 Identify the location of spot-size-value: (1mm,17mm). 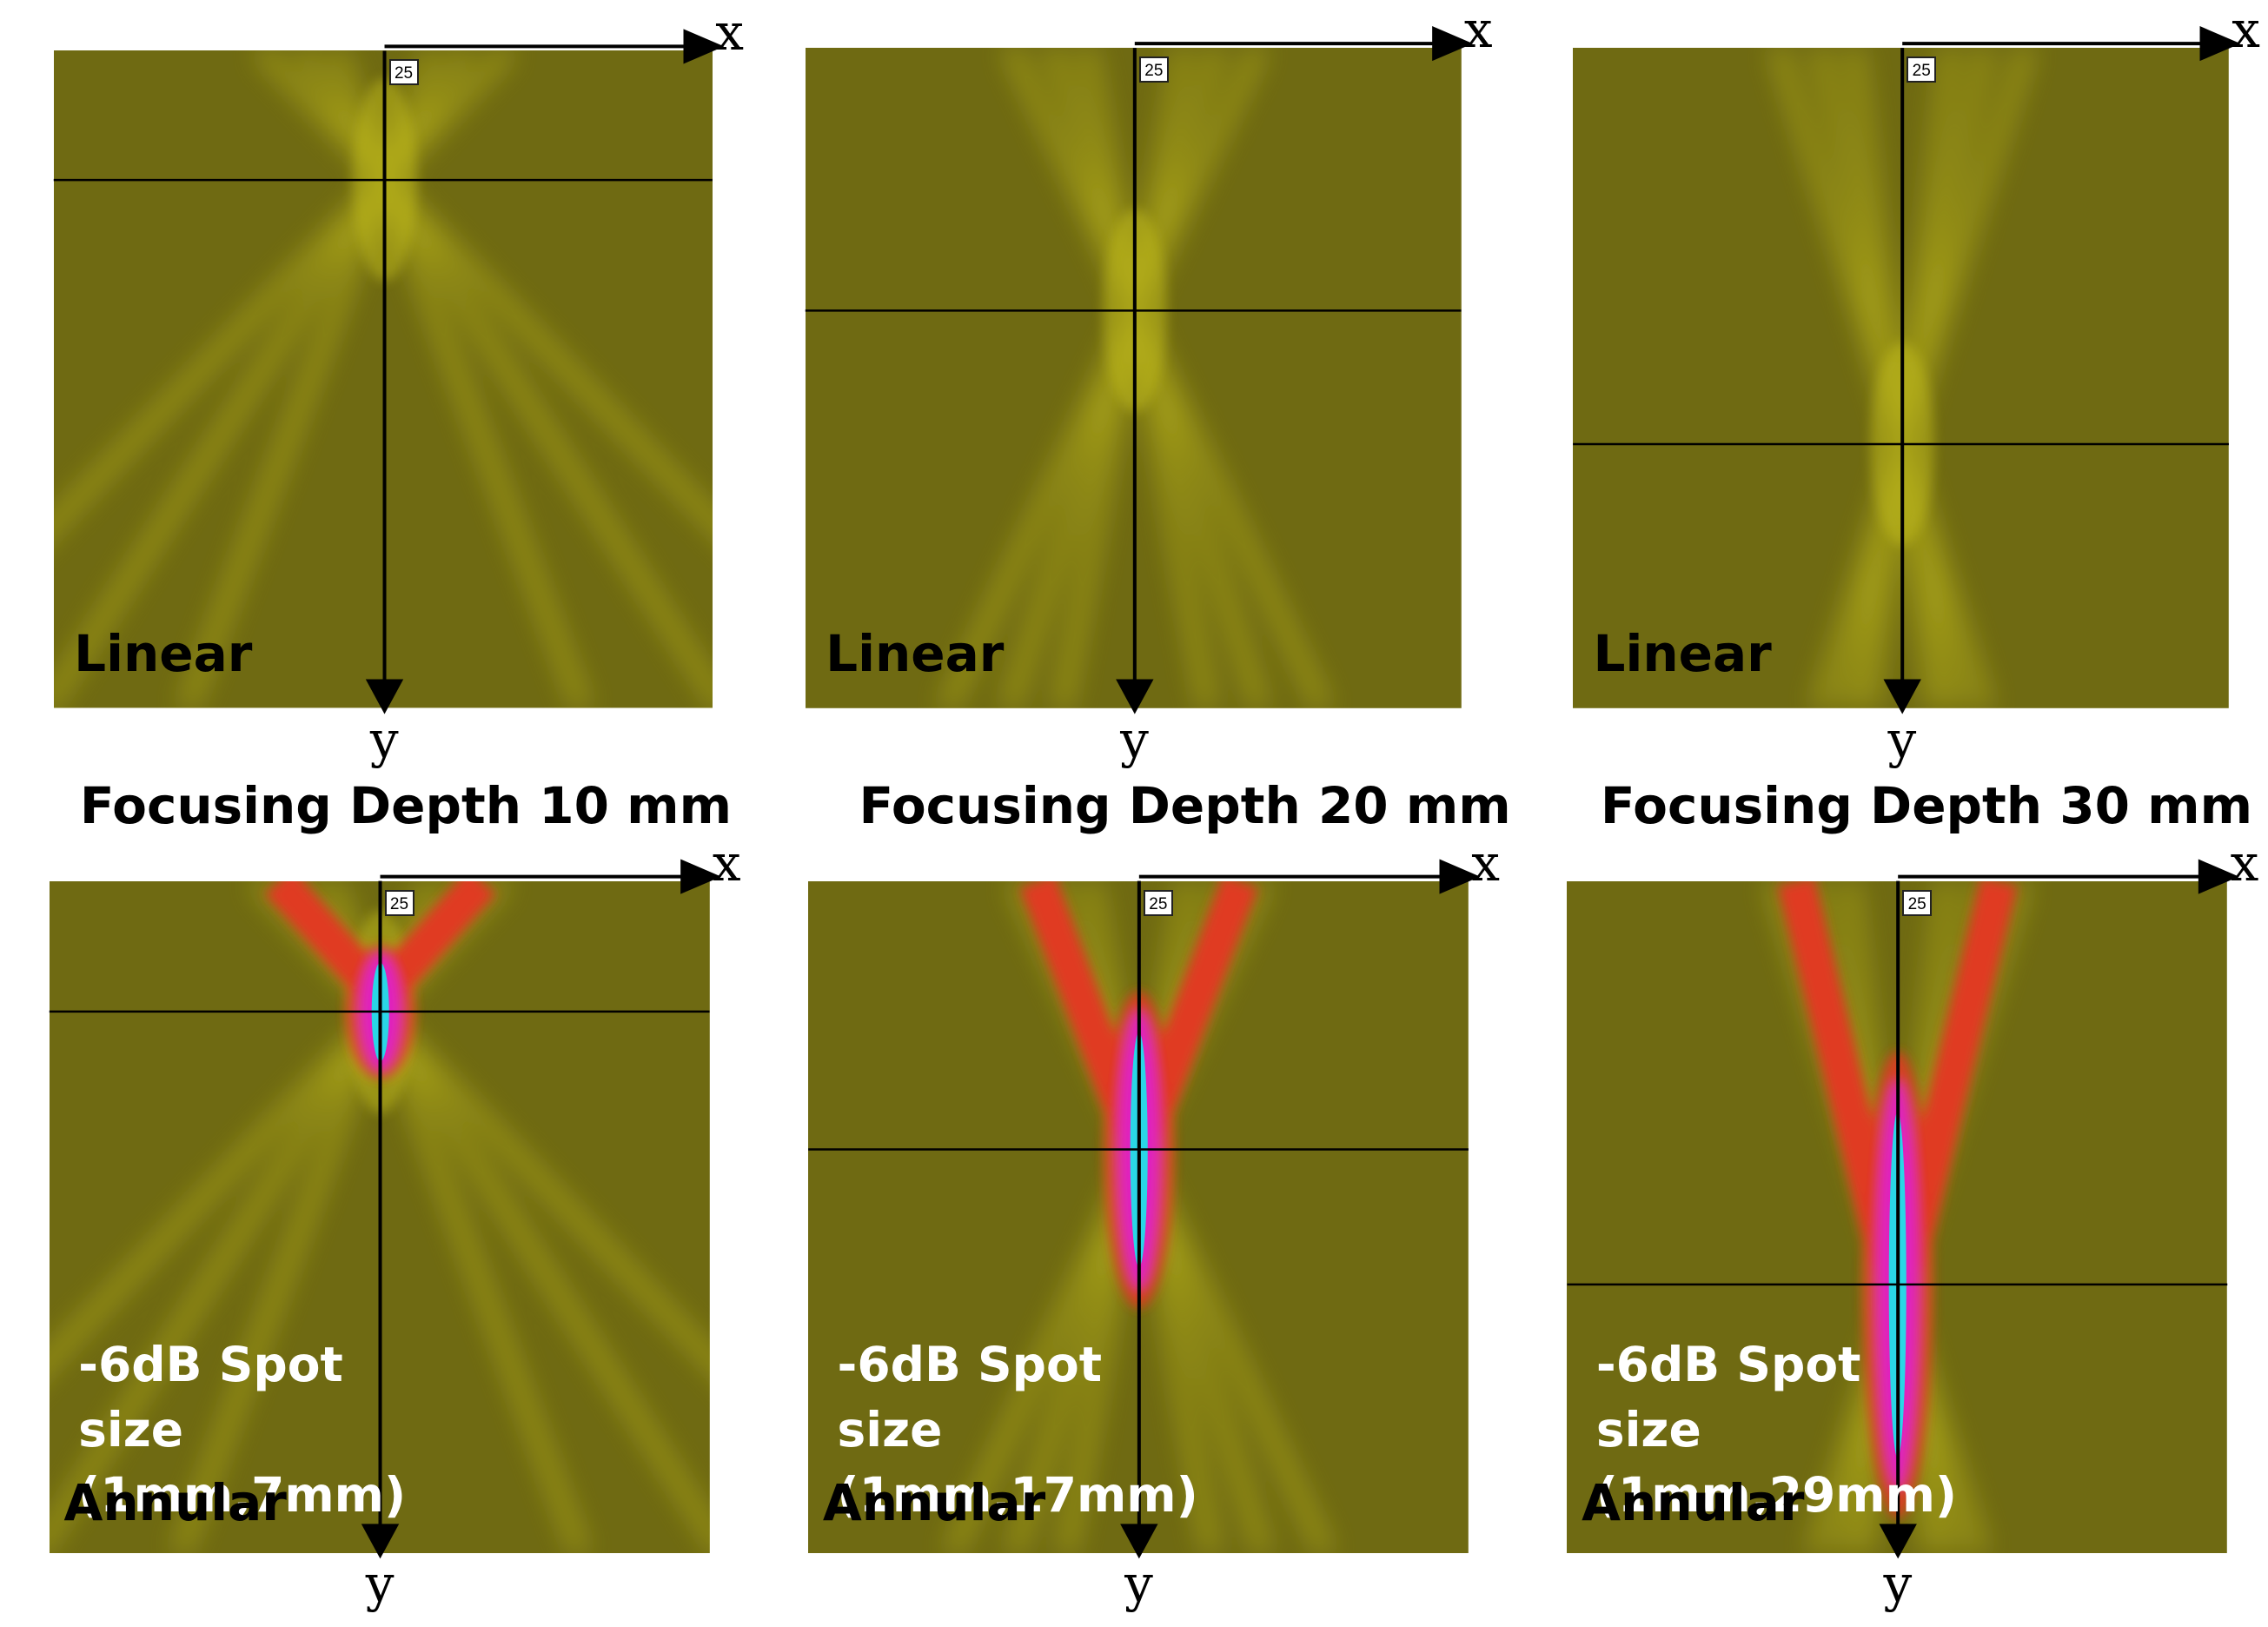
(1017, 1495).